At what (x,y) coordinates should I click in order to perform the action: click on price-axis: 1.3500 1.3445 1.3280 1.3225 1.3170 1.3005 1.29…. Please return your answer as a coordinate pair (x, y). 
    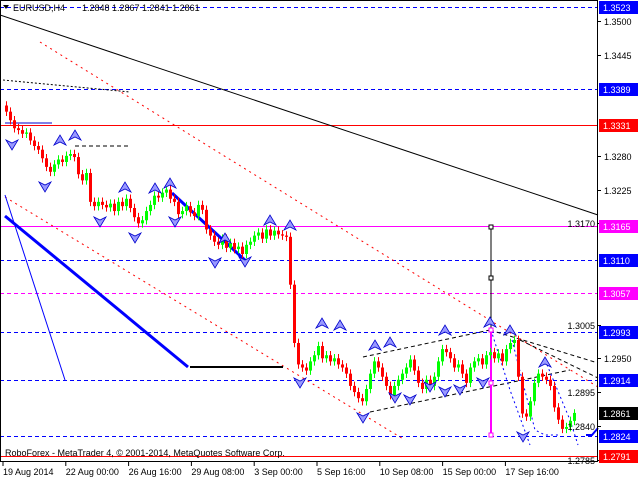
    Looking at the image, I should click on (599, 241).